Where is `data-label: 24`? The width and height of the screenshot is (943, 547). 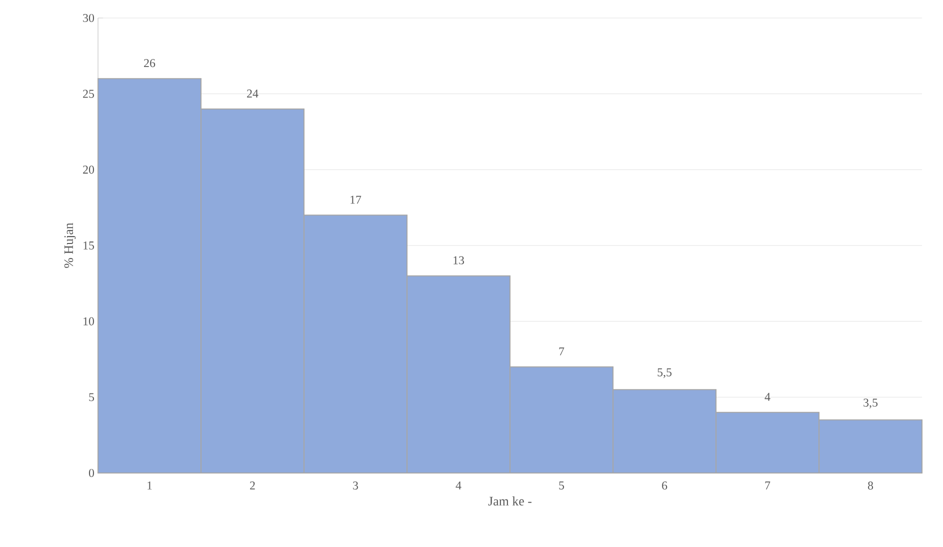 data-label: 24 is located at coordinates (252, 94).